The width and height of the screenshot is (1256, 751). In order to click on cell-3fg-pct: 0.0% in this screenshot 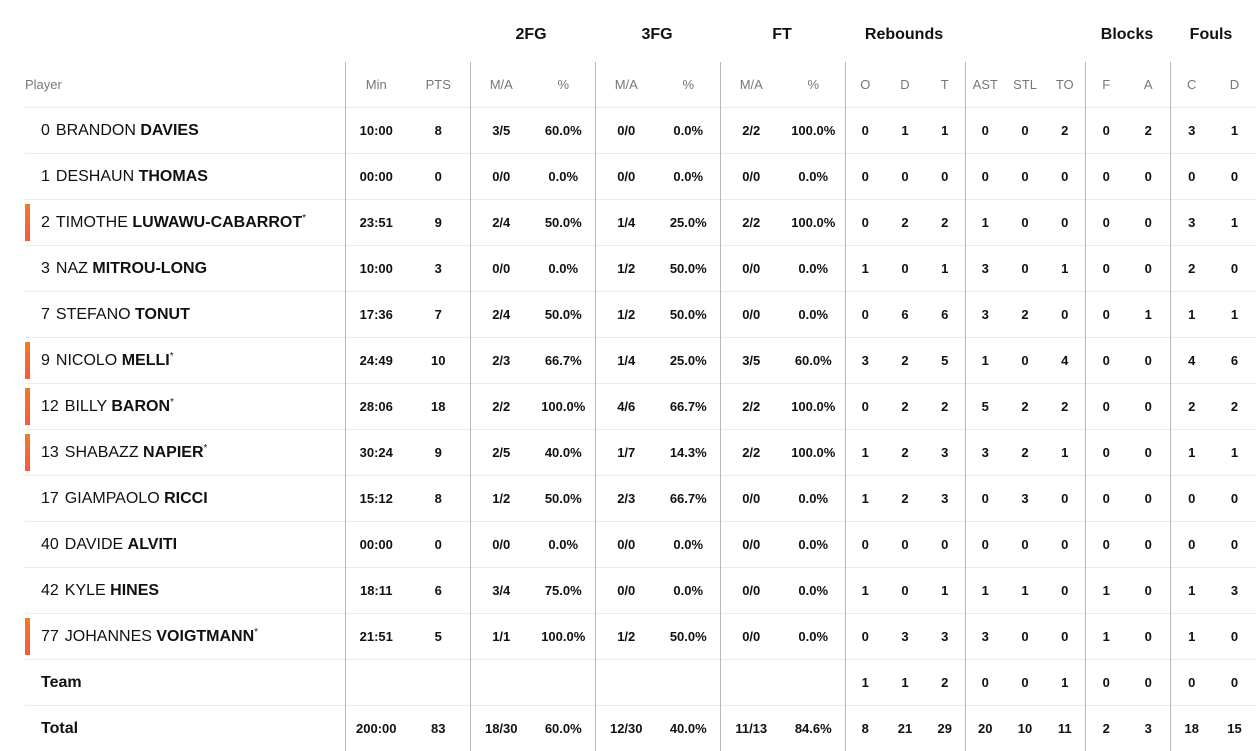, I will do `click(688, 591)`.